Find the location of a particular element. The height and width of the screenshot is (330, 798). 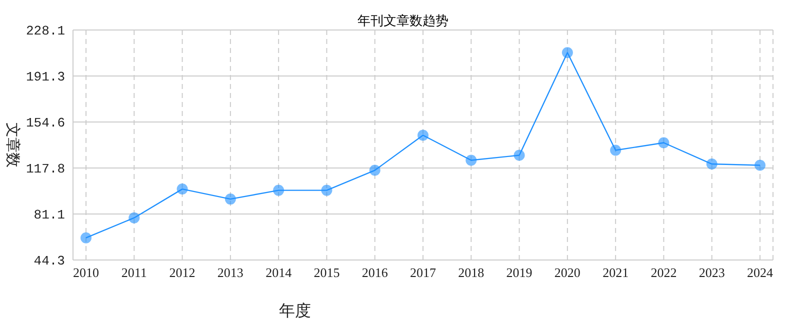

y-tick-label: 117.8 is located at coordinates (45, 169).